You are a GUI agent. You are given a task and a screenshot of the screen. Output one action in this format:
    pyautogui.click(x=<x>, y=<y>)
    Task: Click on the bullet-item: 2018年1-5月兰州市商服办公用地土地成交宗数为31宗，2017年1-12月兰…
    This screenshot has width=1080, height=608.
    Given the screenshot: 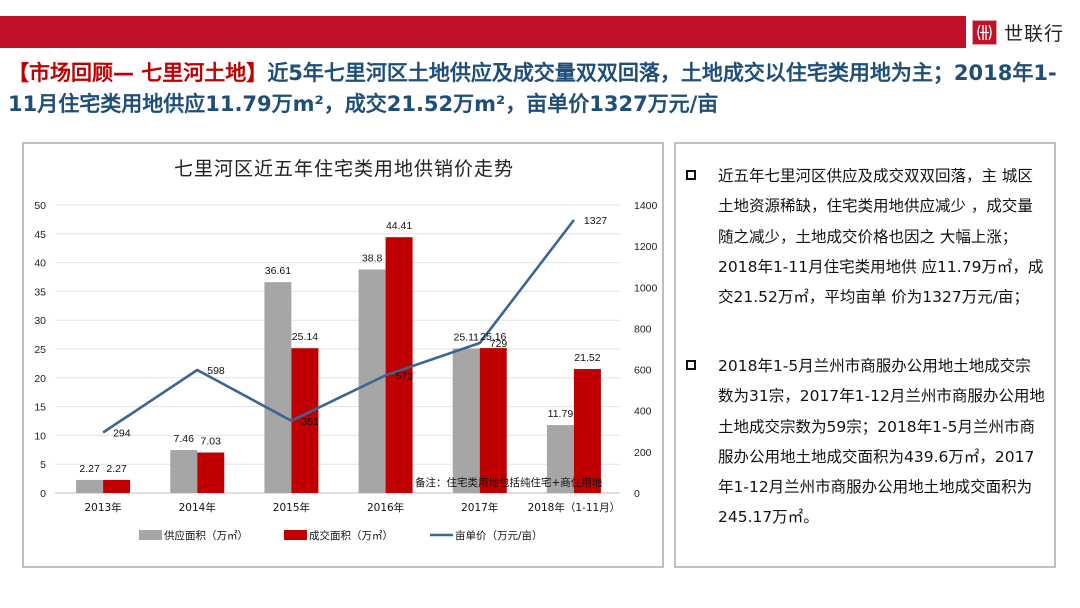 What is the action you would take?
    pyautogui.click(x=866, y=442)
    